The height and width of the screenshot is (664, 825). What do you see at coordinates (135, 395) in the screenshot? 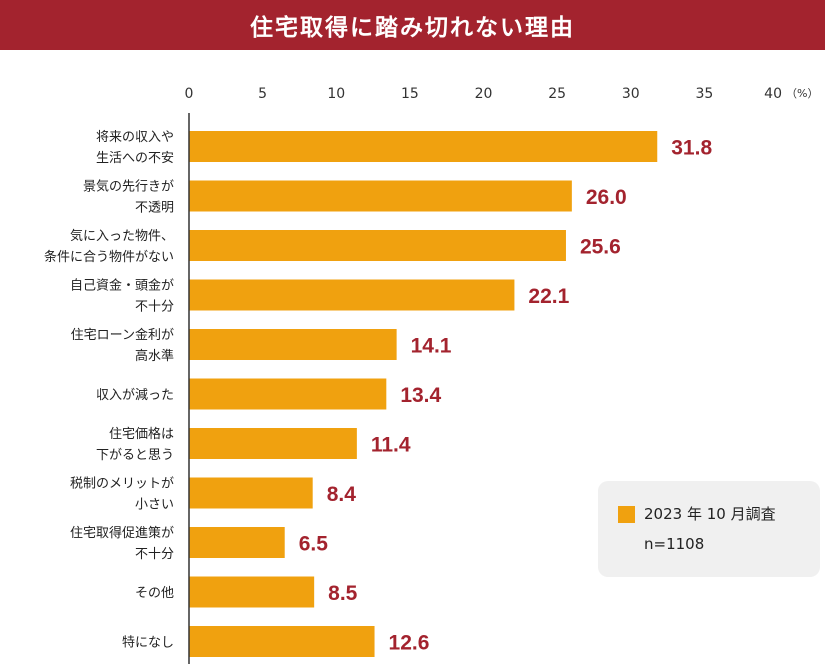
I see `category-label: 収入が減った` at bounding box center [135, 395].